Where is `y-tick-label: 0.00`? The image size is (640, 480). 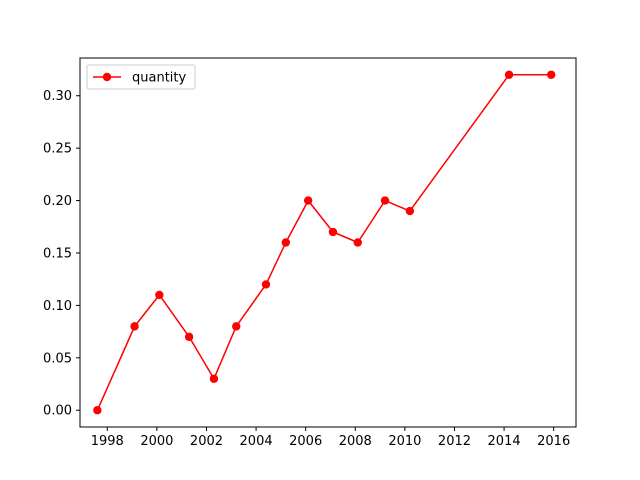
y-tick-label: 0.00 is located at coordinates (57, 411).